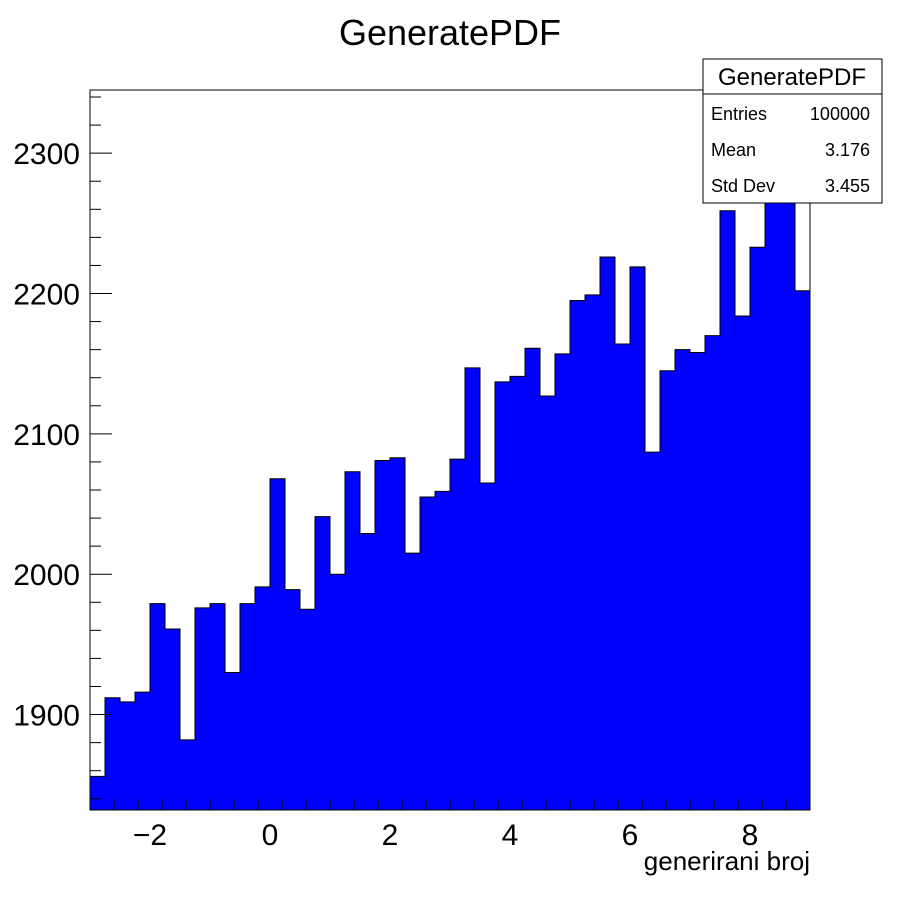 The image size is (900, 900). Describe the element at coordinates (739, 114) in the screenshot. I see `stats-entries-label: Entries` at that location.